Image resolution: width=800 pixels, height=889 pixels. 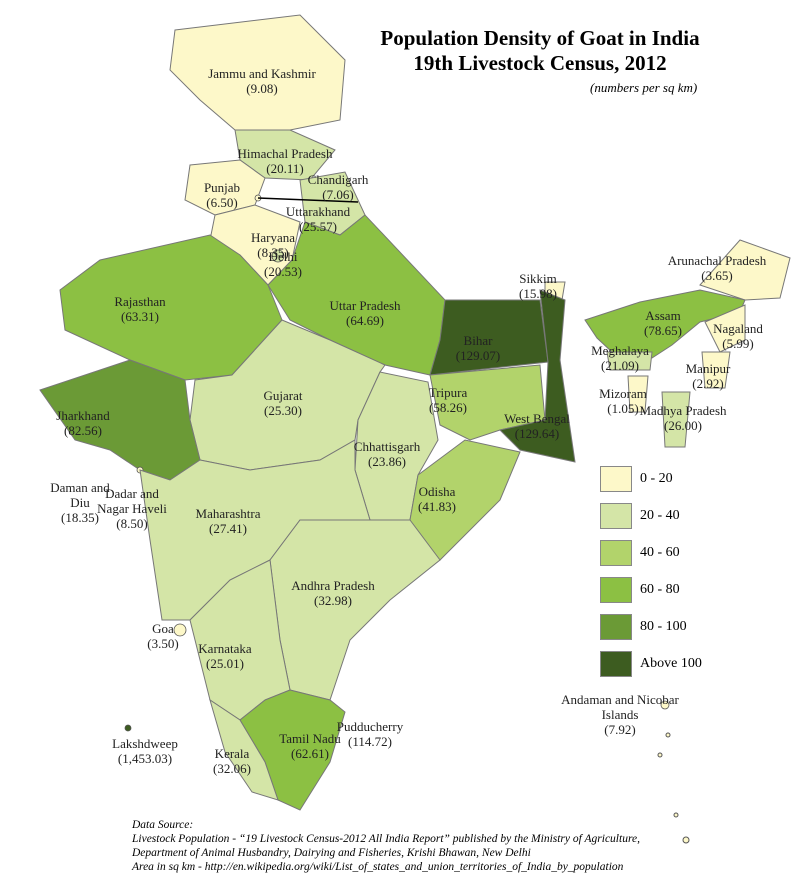 I want to click on region-name: Madhya Pradesh, so click(x=683, y=410).